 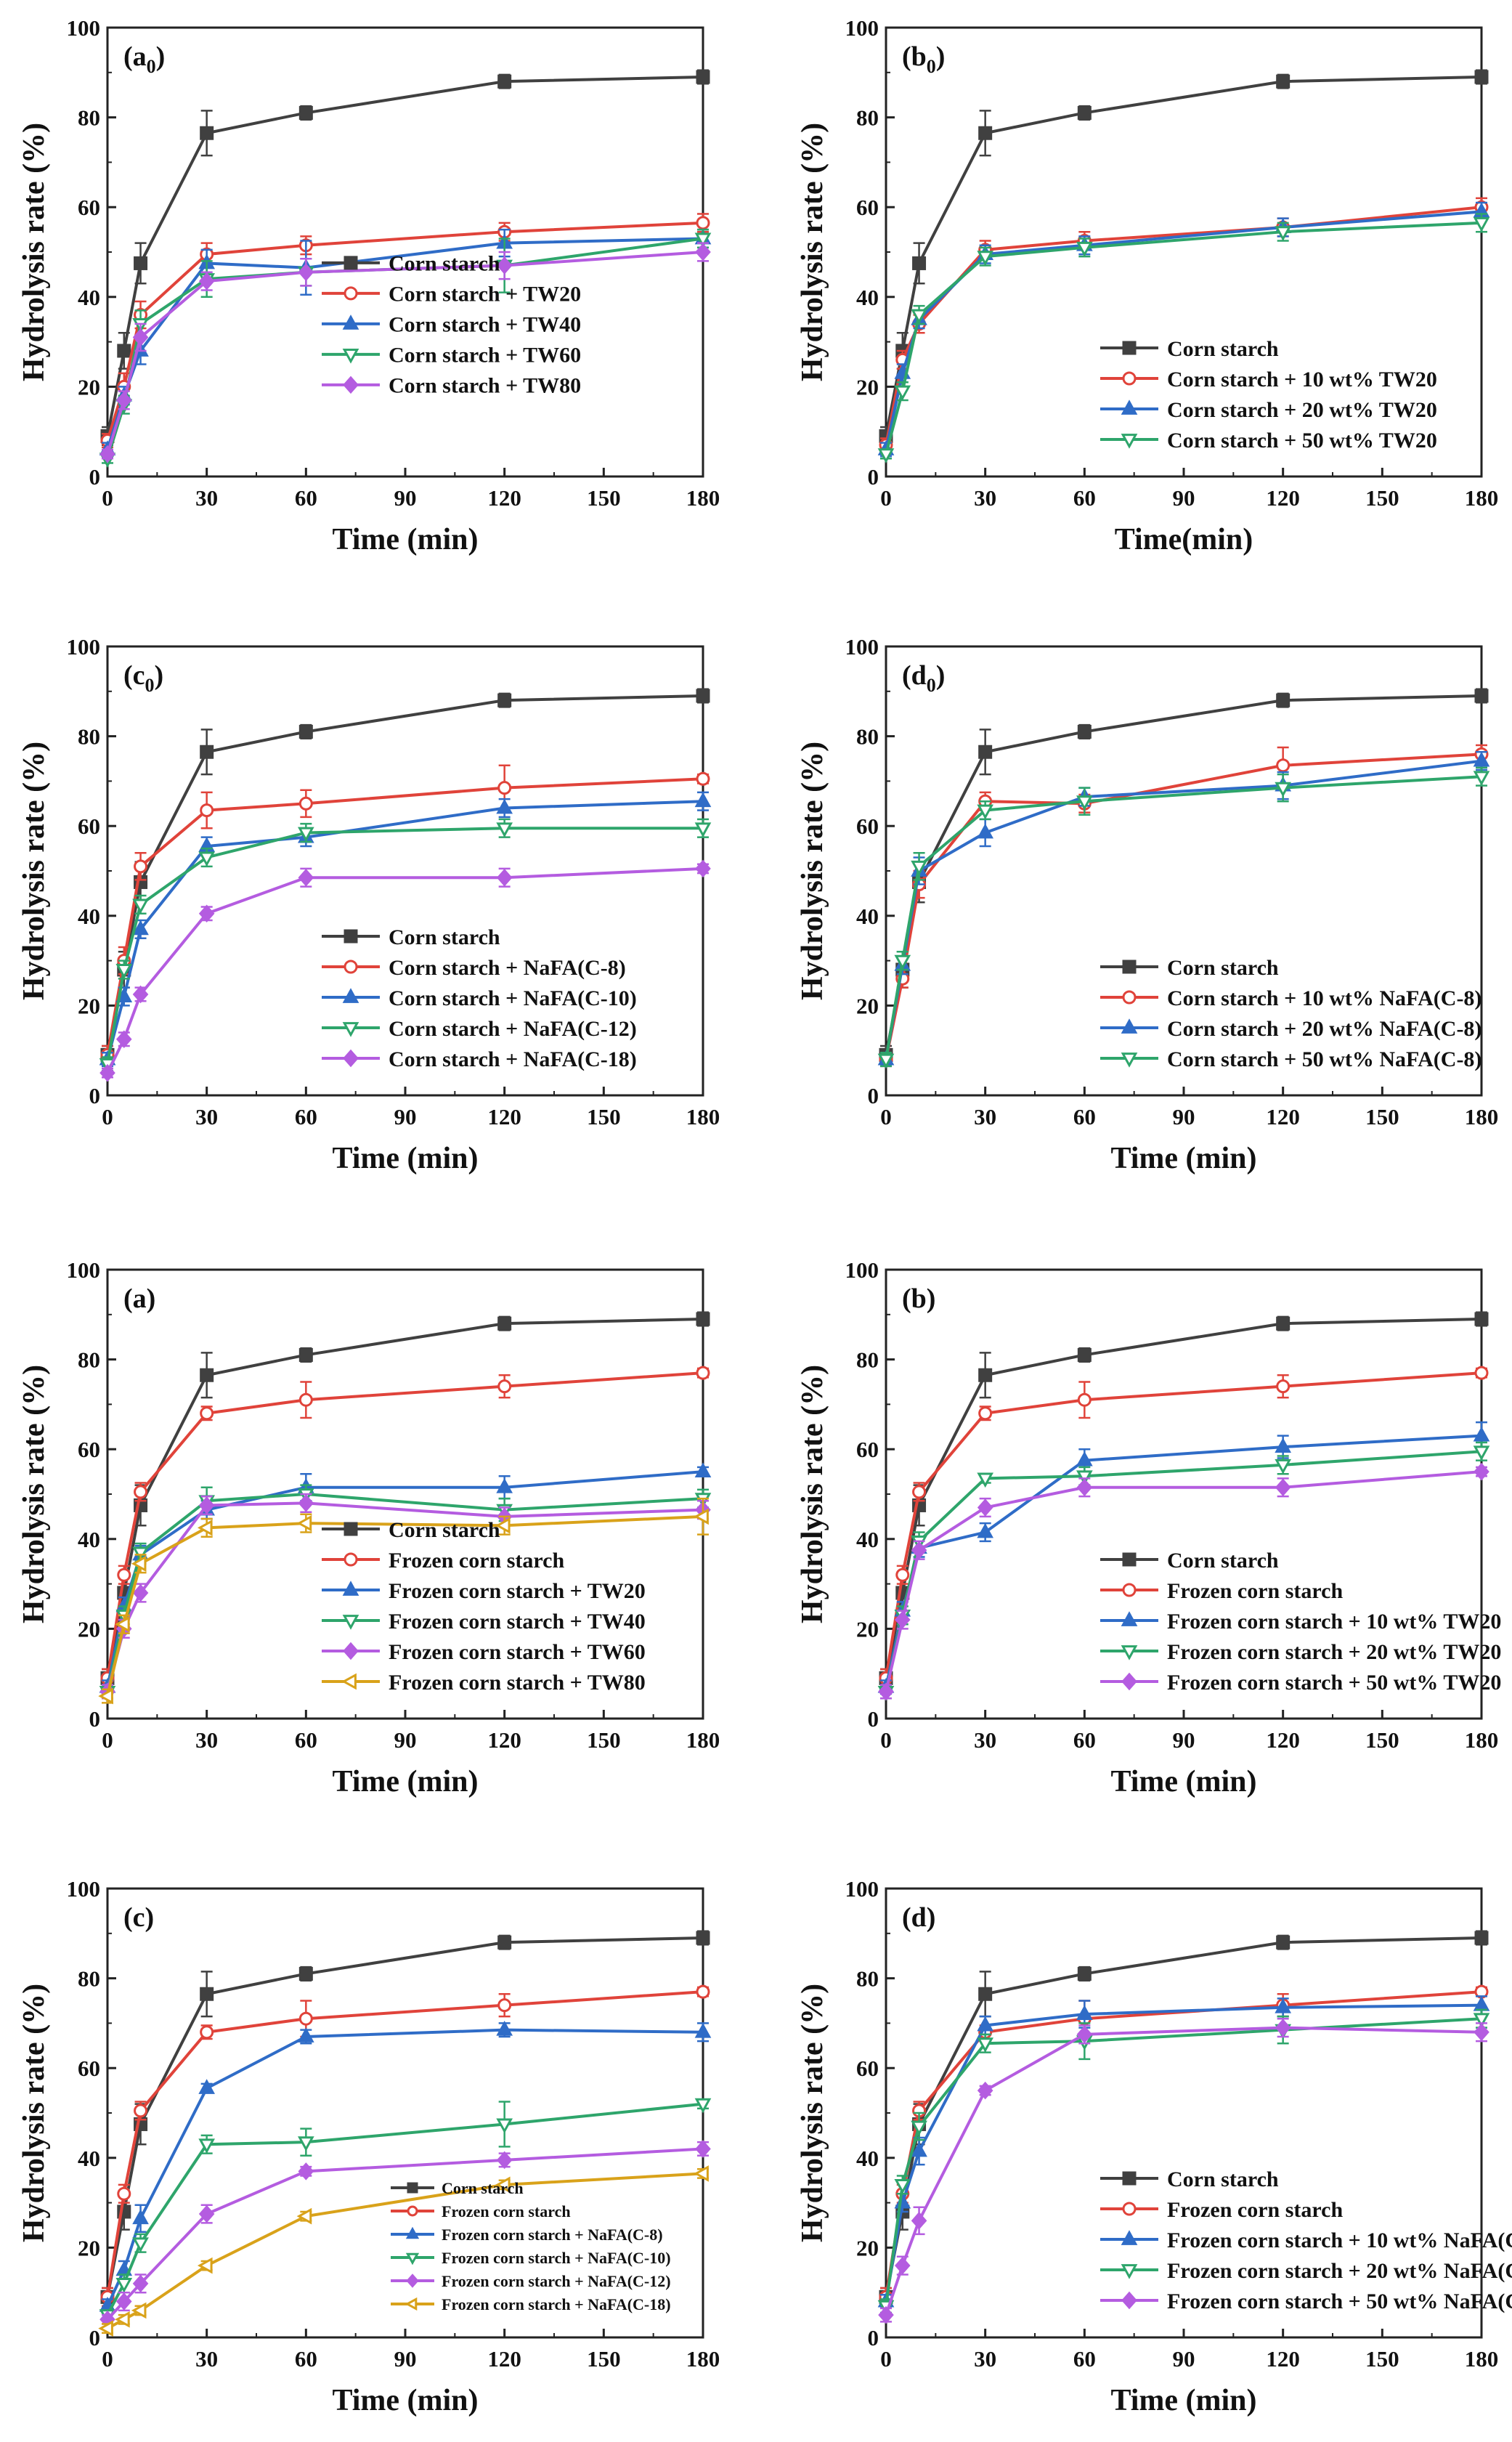 What do you see at coordinates (867, 2247) in the screenshot?
I see `y-tick-label: 20` at bounding box center [867, 2247].